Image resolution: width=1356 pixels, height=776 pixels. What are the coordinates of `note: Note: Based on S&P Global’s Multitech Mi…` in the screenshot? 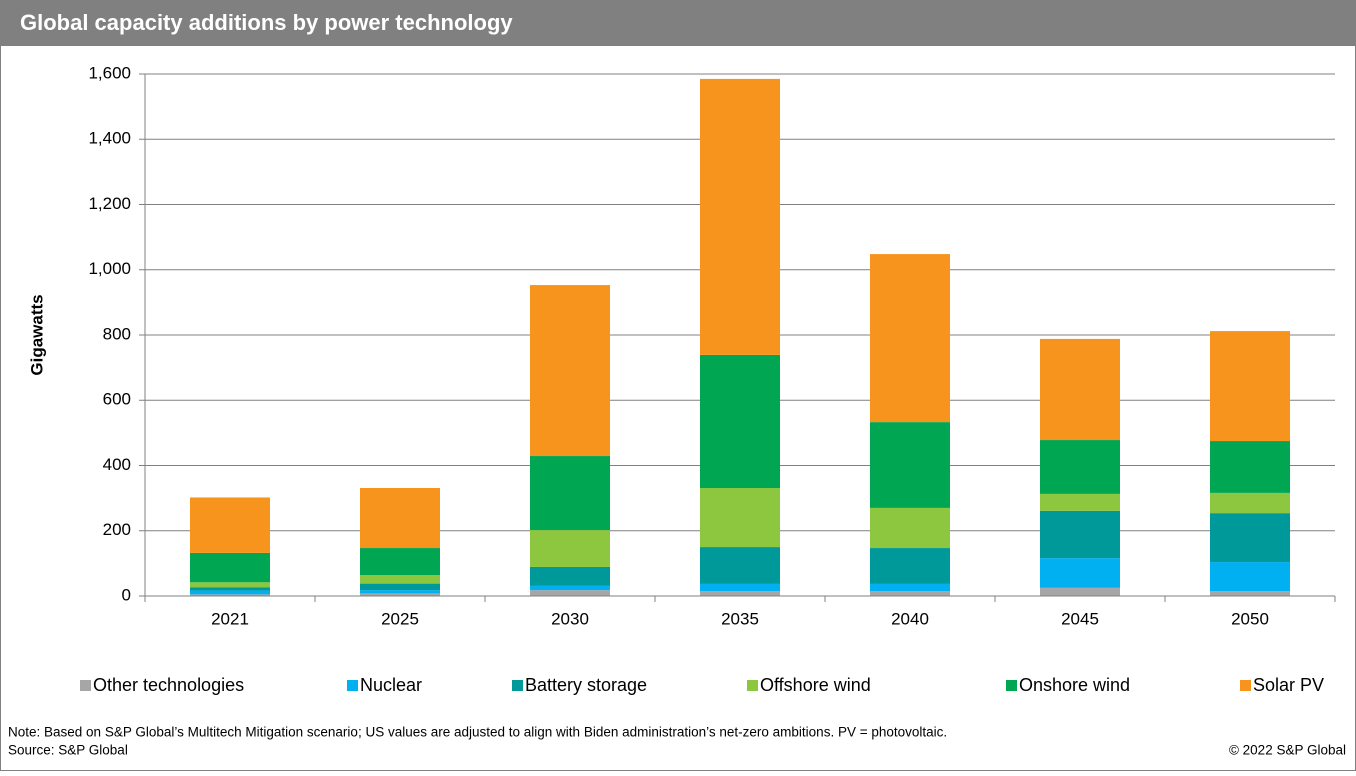 It's located at (477, 732).